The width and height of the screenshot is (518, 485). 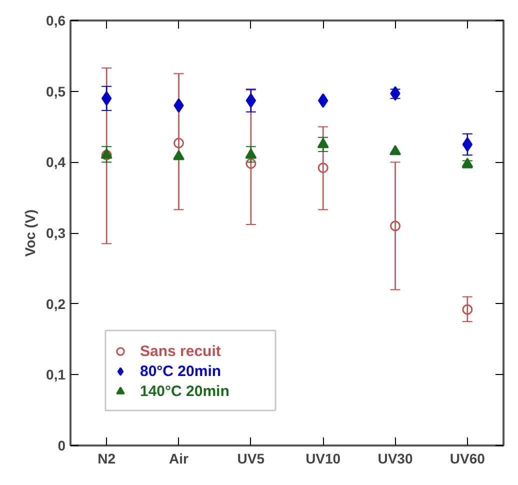 I want to click on y-tick-label: 0,2, so click(x=56, y=304).